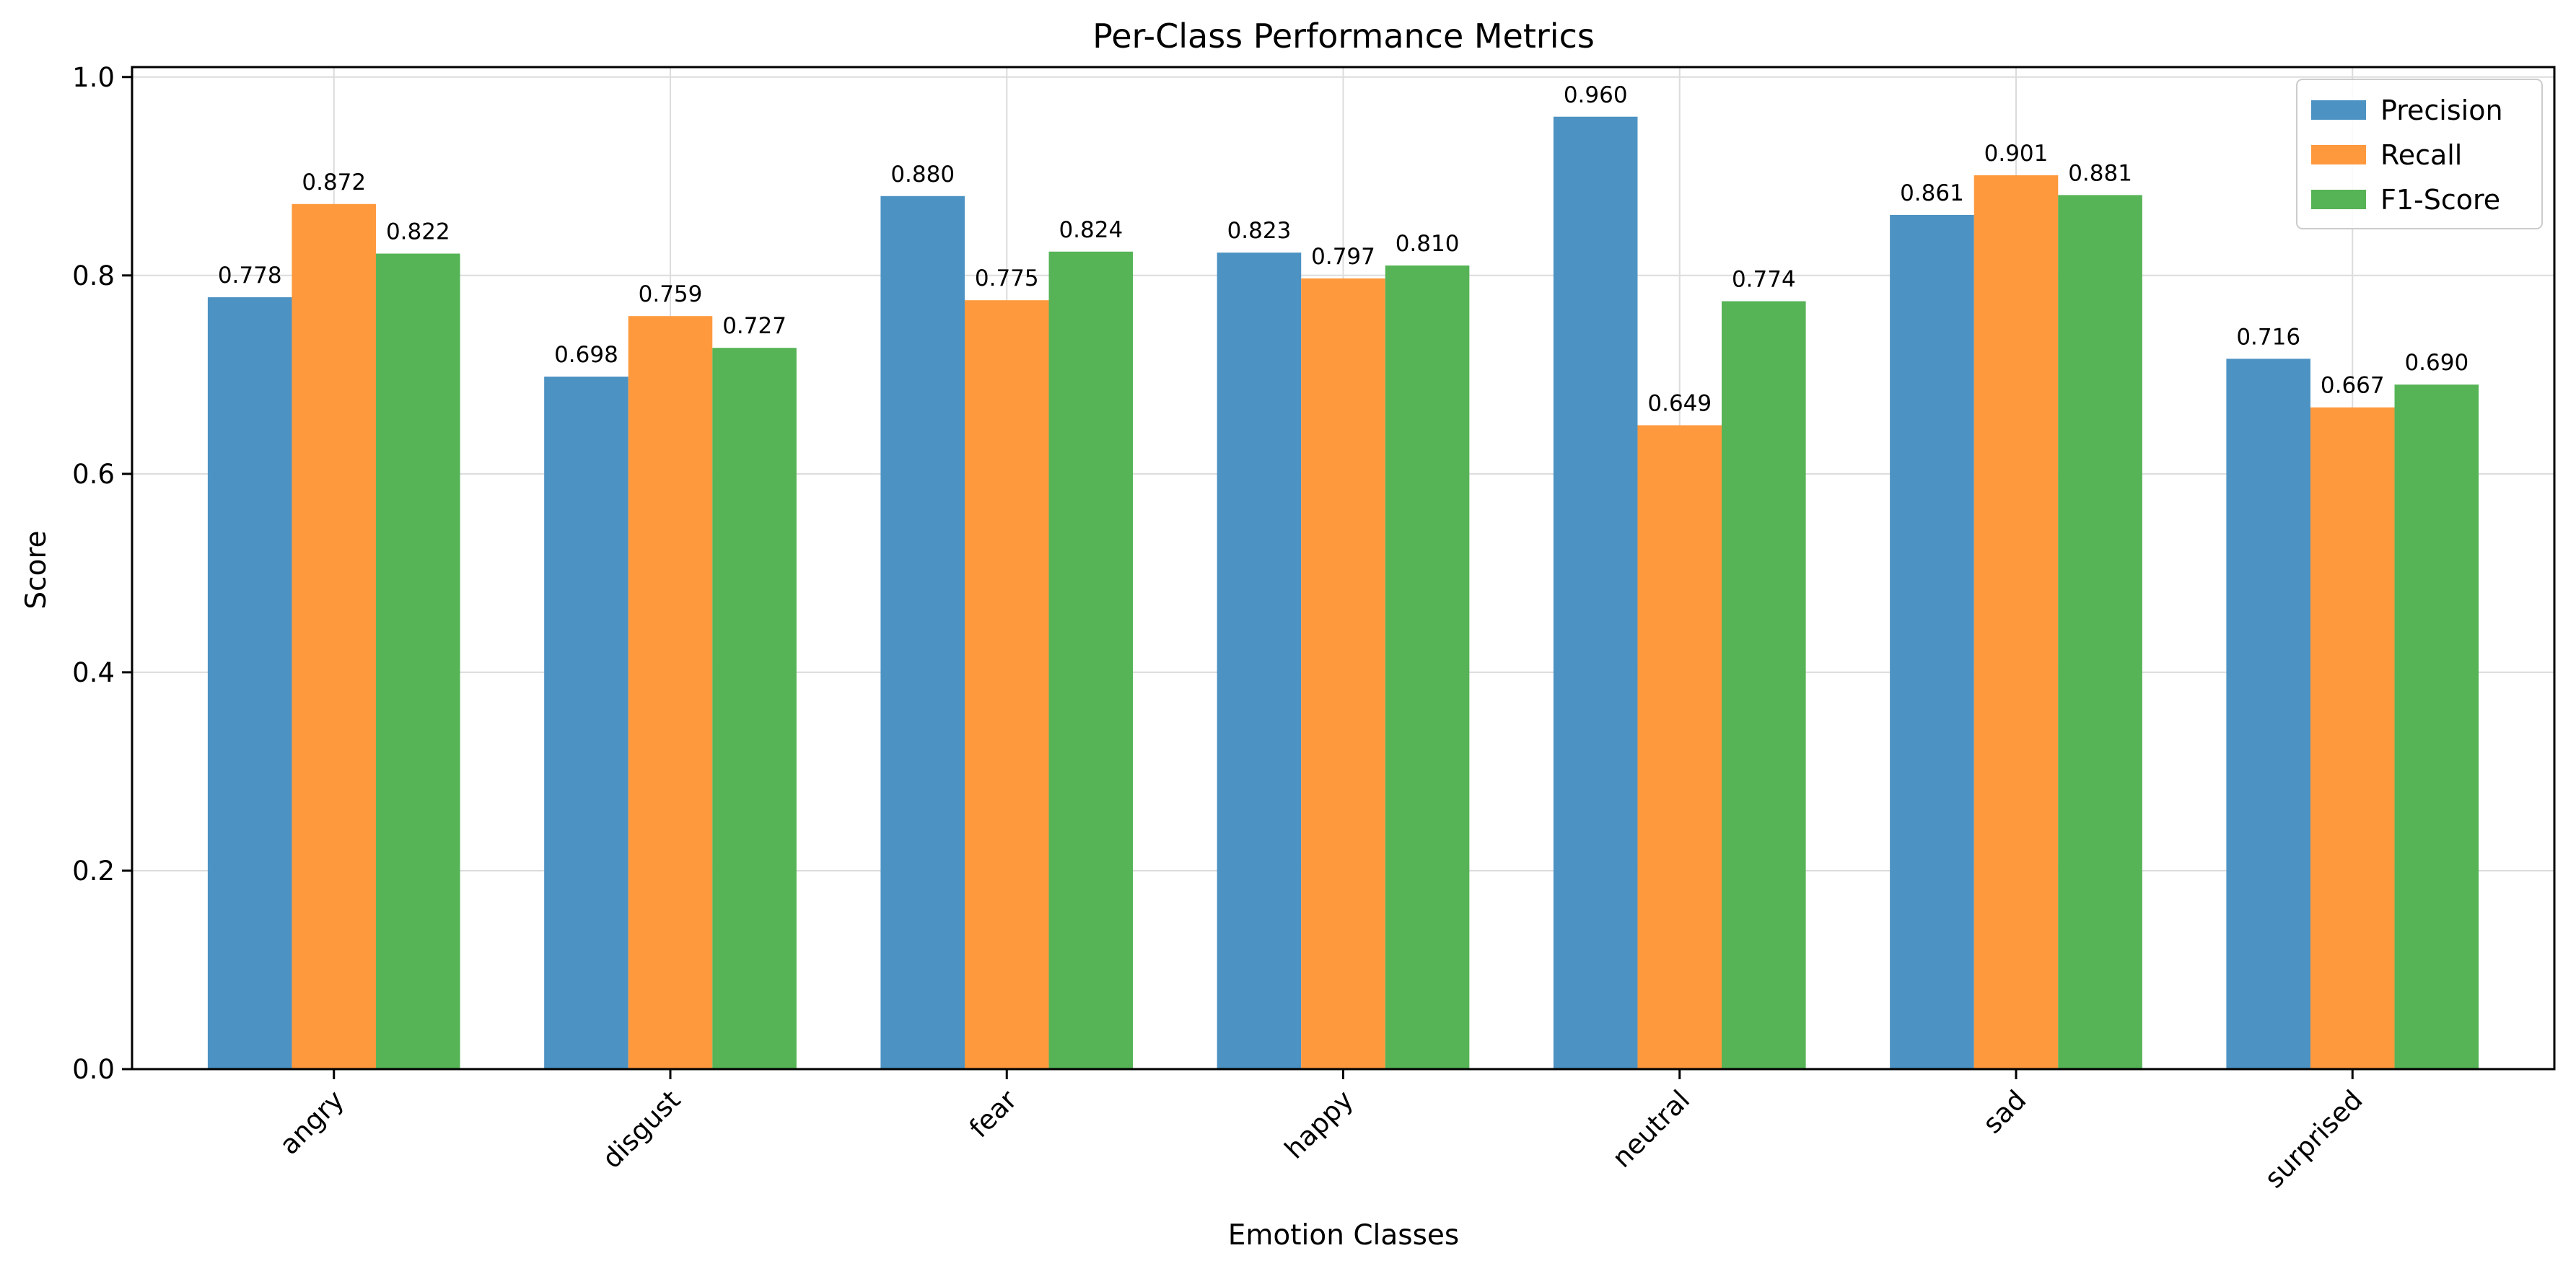  Describe the element at coordinates (36, 569) in the screenshot. I see `y-axis-label: Score` at that location.